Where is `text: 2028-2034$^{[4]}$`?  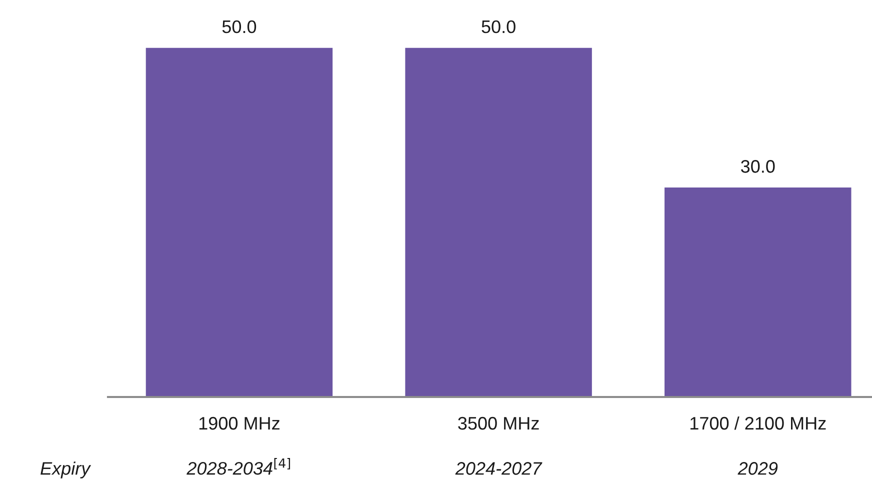 text: 2028-2034$^{[4]}$ is located at coordinates (238, 466).